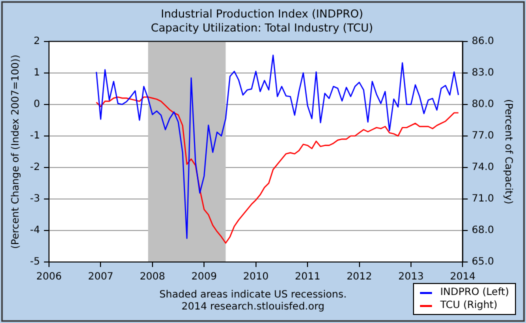 The width and height of the screenshot is (526, 323). What do you see at coordinates (483, 199) in the screenshot?
I see `y2-tick-label: 71.0` at bounding box center [483, 199].